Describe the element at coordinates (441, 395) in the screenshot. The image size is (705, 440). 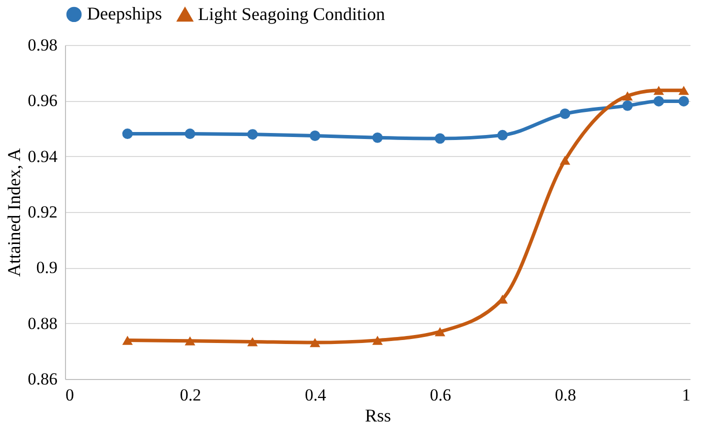
I see `x-tick-label: 0.6` at that location.